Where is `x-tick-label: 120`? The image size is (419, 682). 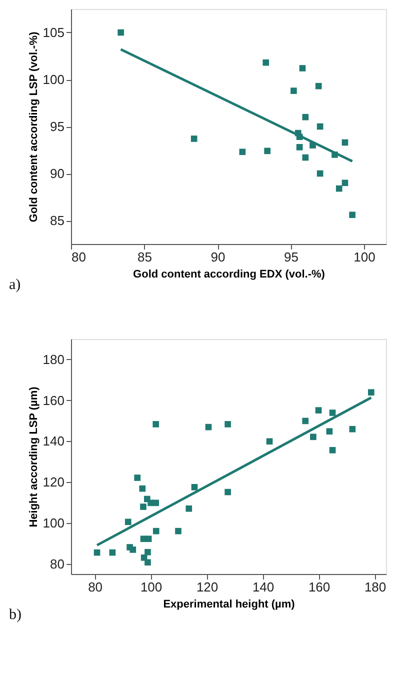
x-tick-label: 120 is located at coordinates (207, 587).